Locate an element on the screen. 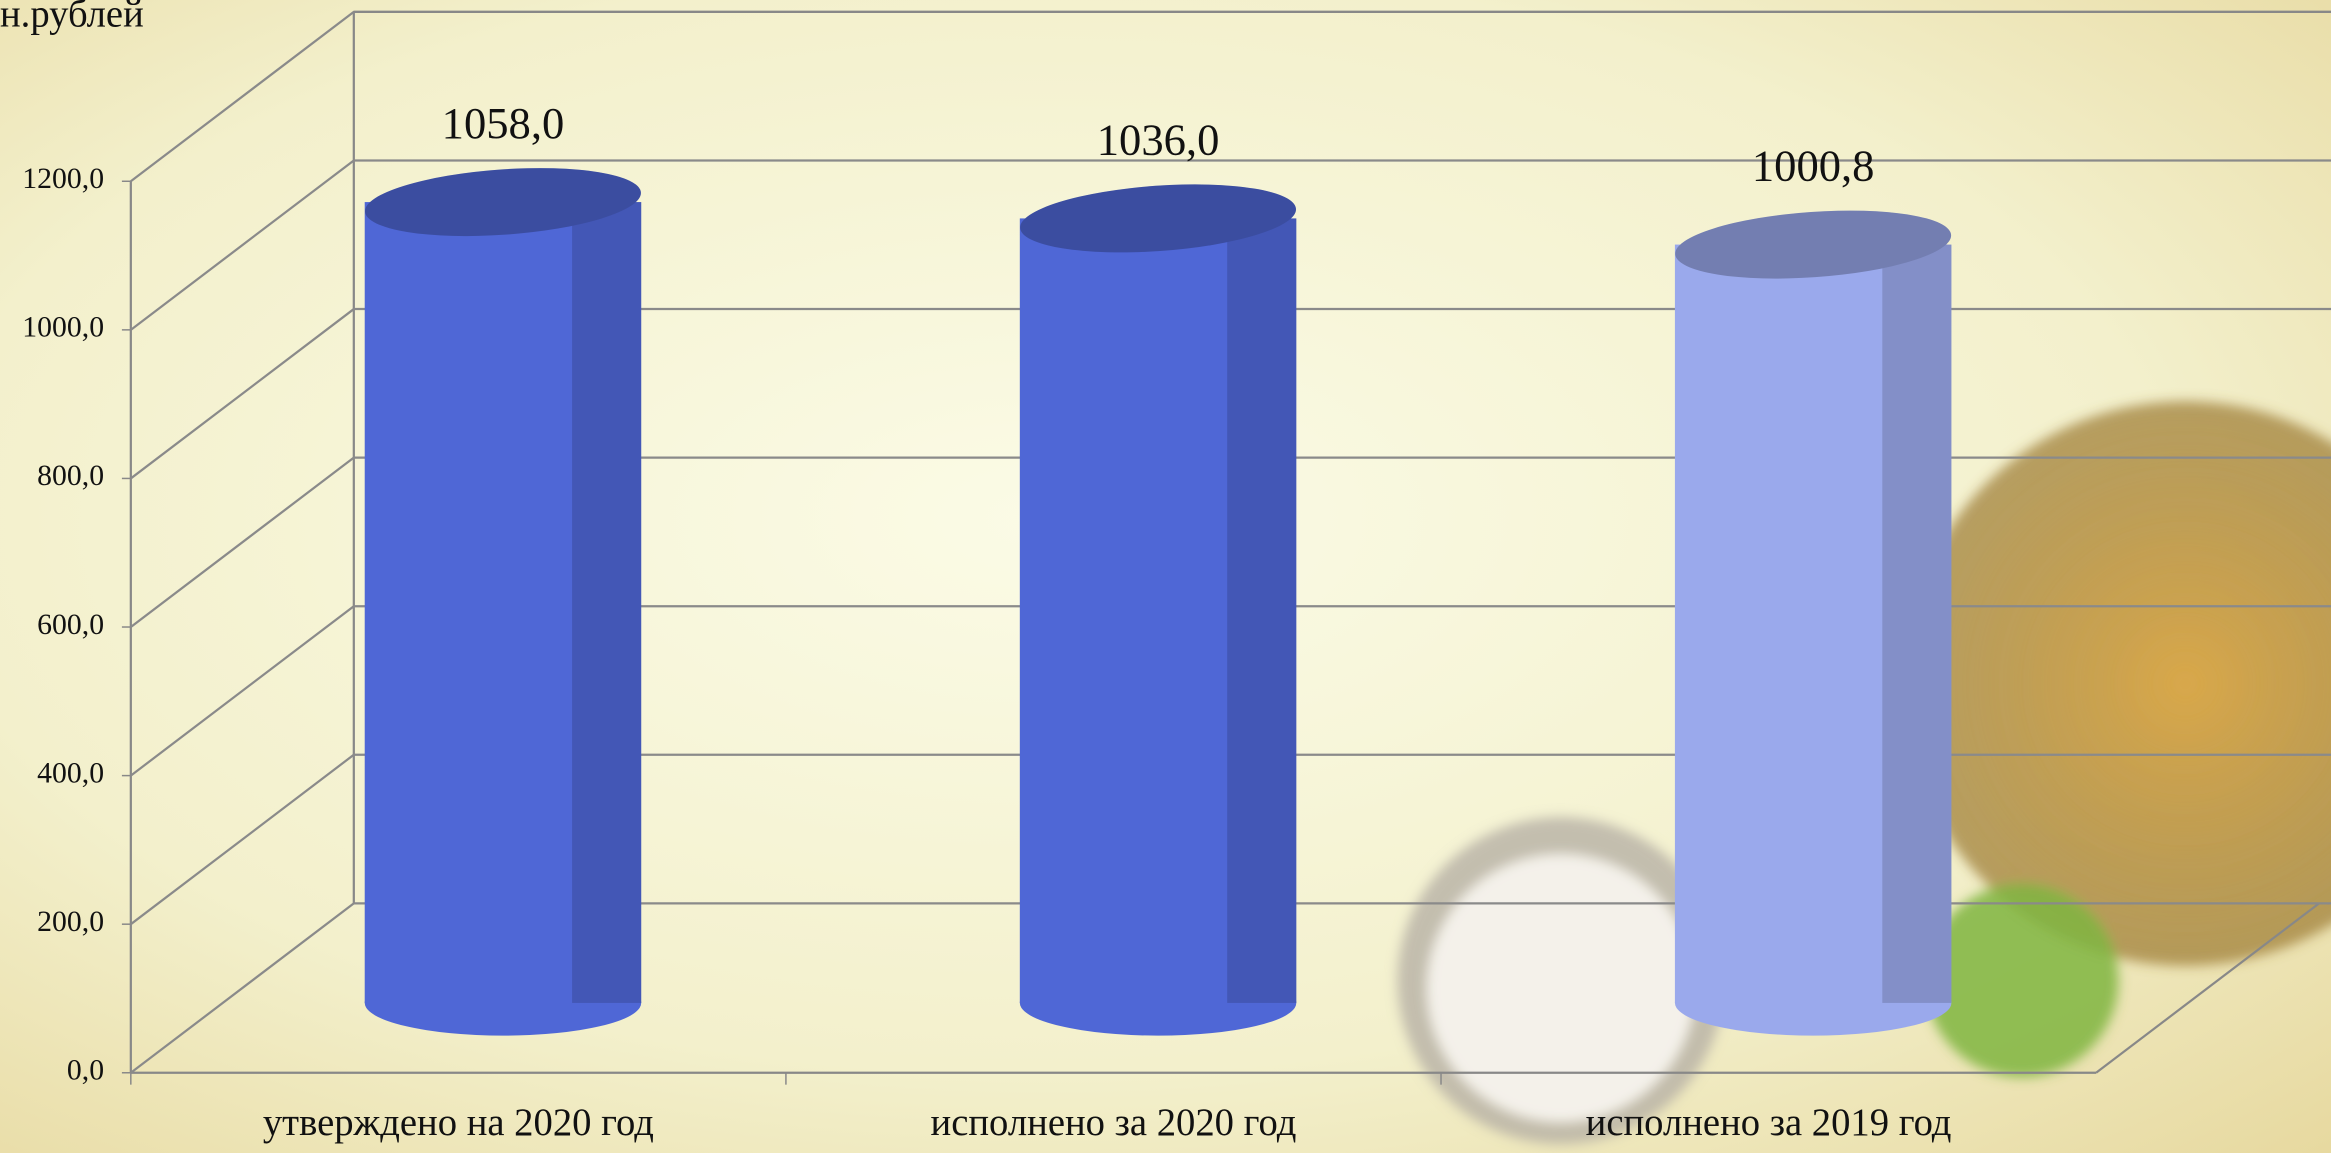 The height and width of the screenshot is (1153, 2331). value-label: 1036,0 is located at coordinates (1158, 139).